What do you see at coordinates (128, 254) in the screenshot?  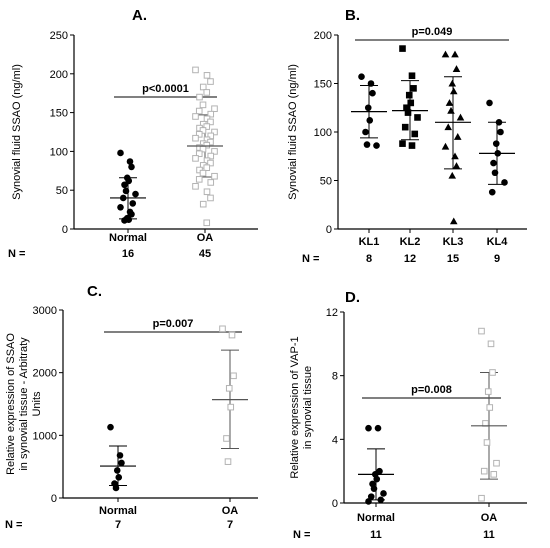 I see `n-value: 16` at bounding box center [128, 254].